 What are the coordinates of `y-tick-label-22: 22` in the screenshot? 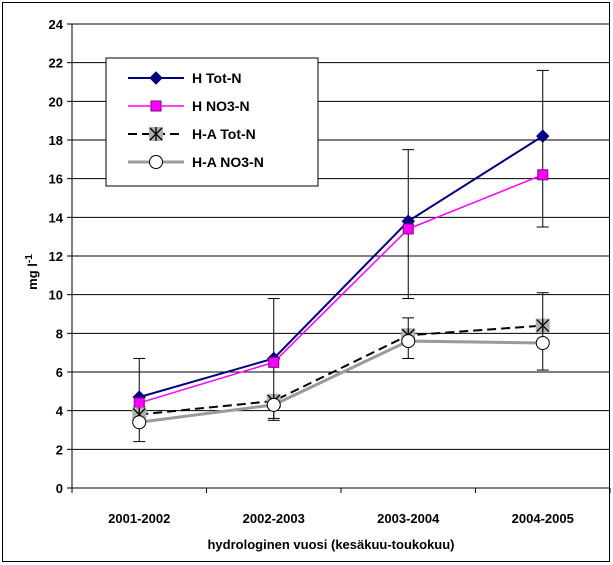 It's located at (56, 63).